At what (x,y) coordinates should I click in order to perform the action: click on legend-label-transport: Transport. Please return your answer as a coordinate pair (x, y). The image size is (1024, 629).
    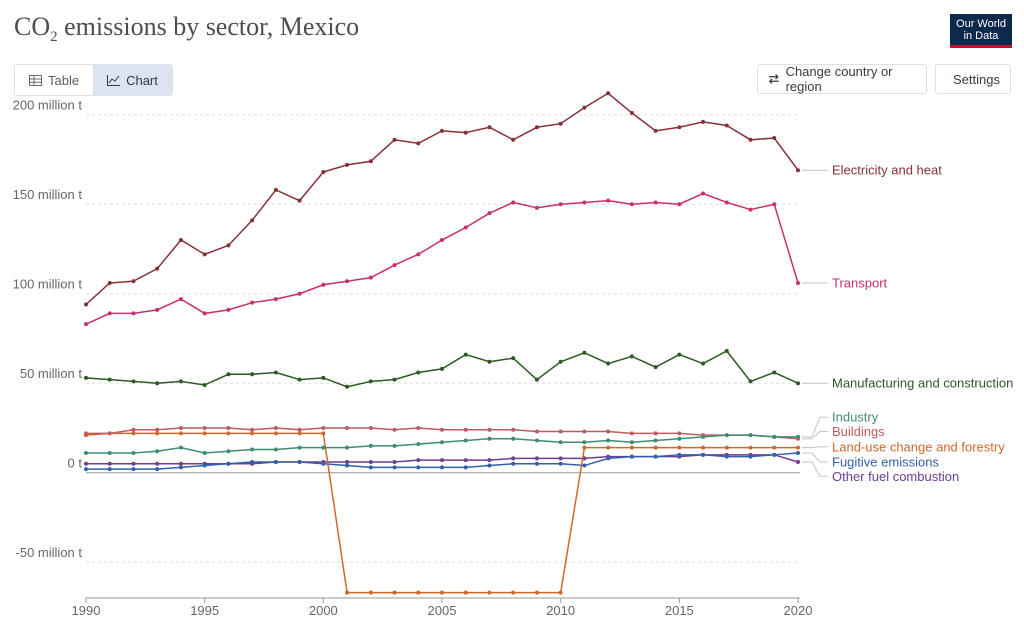
    Looking at the image, I should click on (860, 282).